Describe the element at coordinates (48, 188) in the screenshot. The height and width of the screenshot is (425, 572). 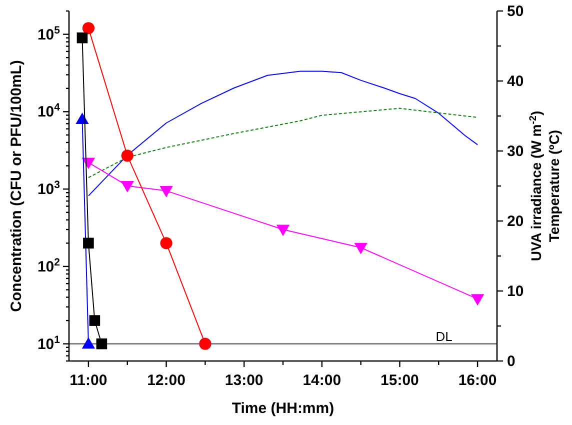
I see `y-tick-label: 10$^{3}$` at that location.